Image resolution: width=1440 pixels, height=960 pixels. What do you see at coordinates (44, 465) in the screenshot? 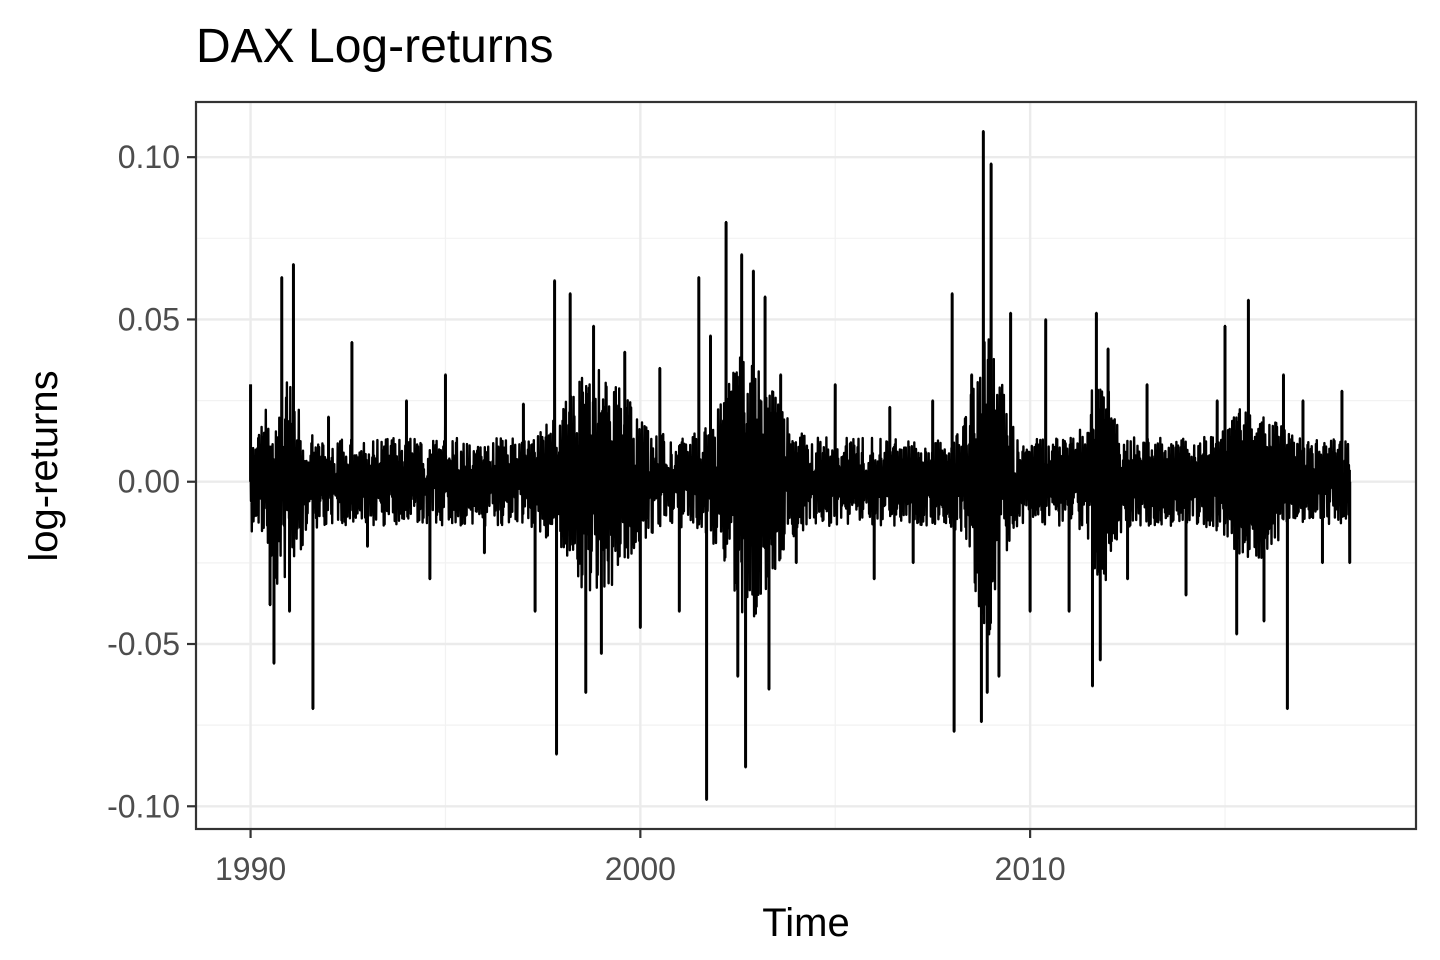
I see `y-axis-title: log-returns` at bounding box center [44, 465].